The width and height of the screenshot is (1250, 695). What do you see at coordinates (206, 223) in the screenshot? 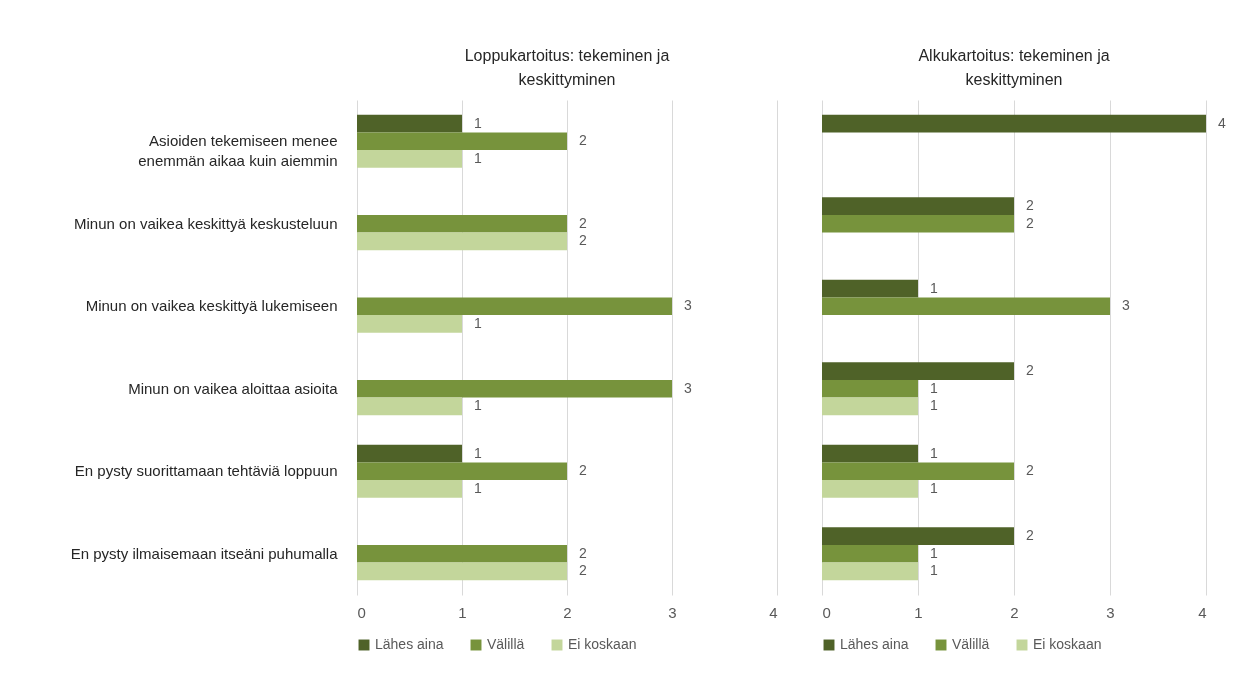
I see `y-tick-label: Minun on vaikea keskittyä keskusteluun` at bounding box center [206, 223].